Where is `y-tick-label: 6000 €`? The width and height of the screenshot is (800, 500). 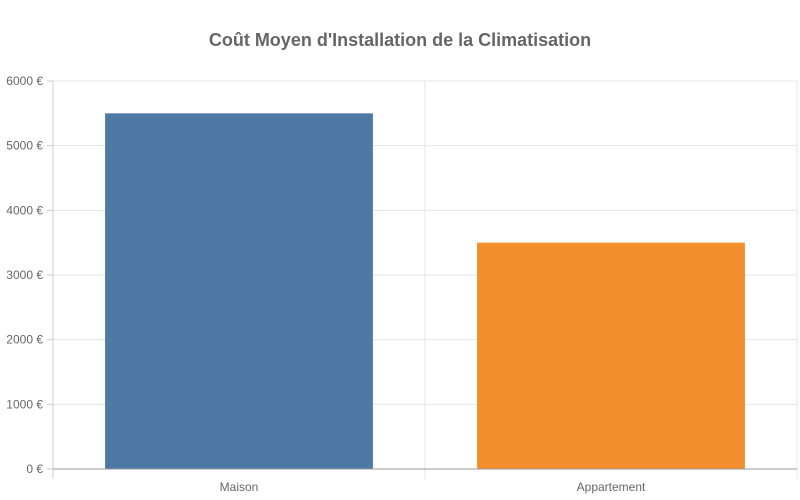
y-tick-label: 6000 € is located at coordinates (24, 81).